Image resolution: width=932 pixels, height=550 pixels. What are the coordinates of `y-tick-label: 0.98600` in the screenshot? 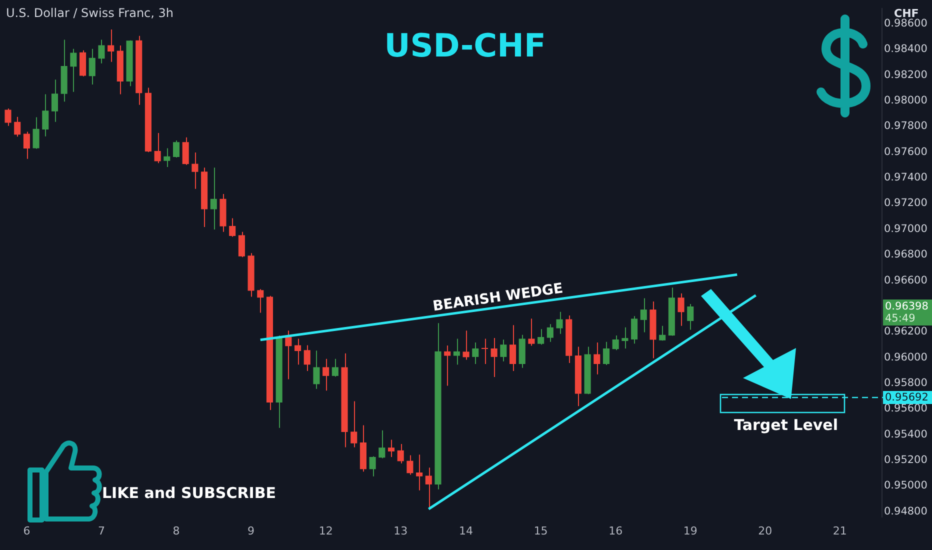 It's located at (906, 23).